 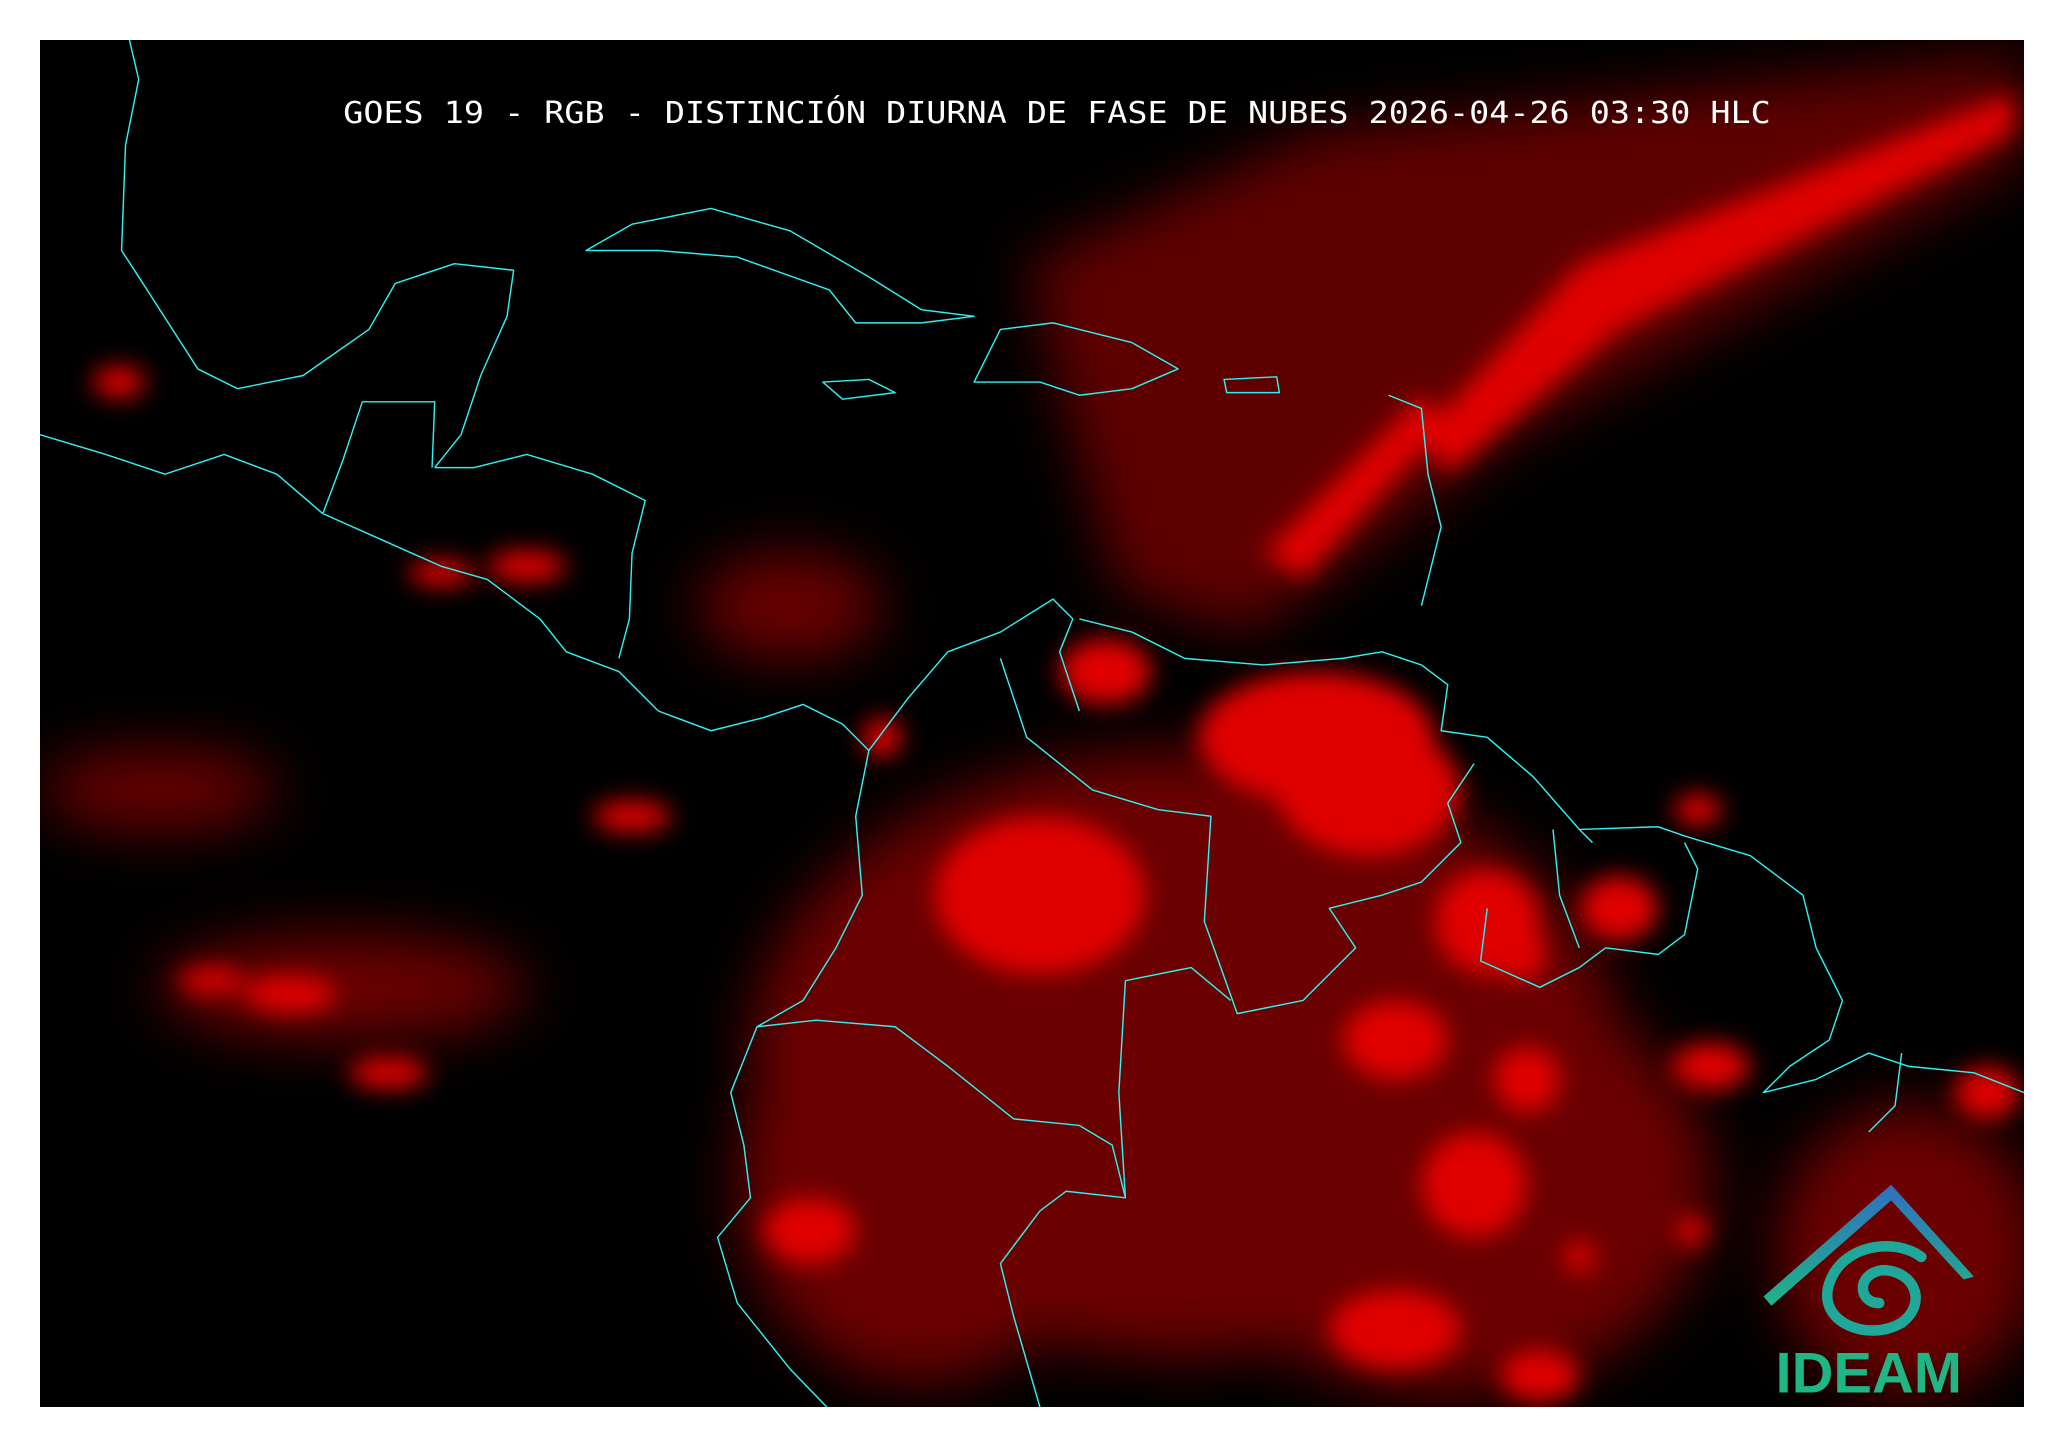 I want to click on logo-roof-icon, so click(x=1869, y=1245).